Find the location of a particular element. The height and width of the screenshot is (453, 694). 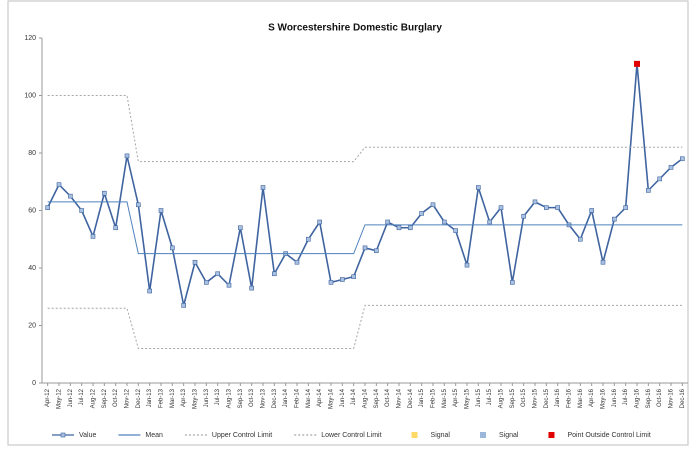

legend-label: Upper Control Limit is located at coordinates (242, 435).